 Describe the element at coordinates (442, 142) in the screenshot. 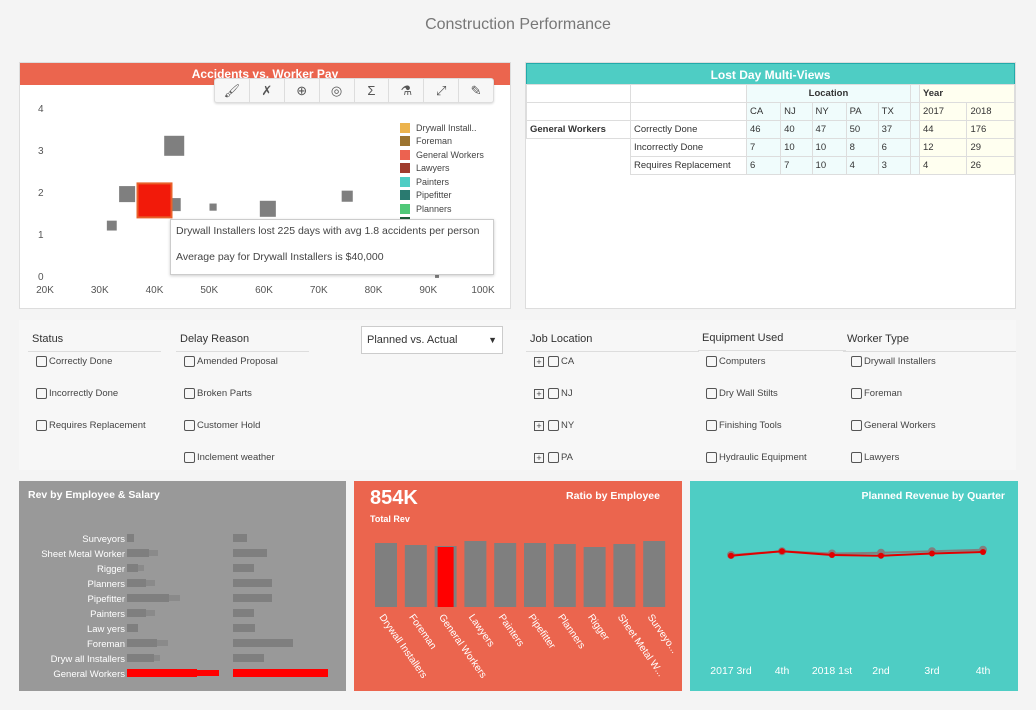

I see `legend-item: Foreman` at that location.